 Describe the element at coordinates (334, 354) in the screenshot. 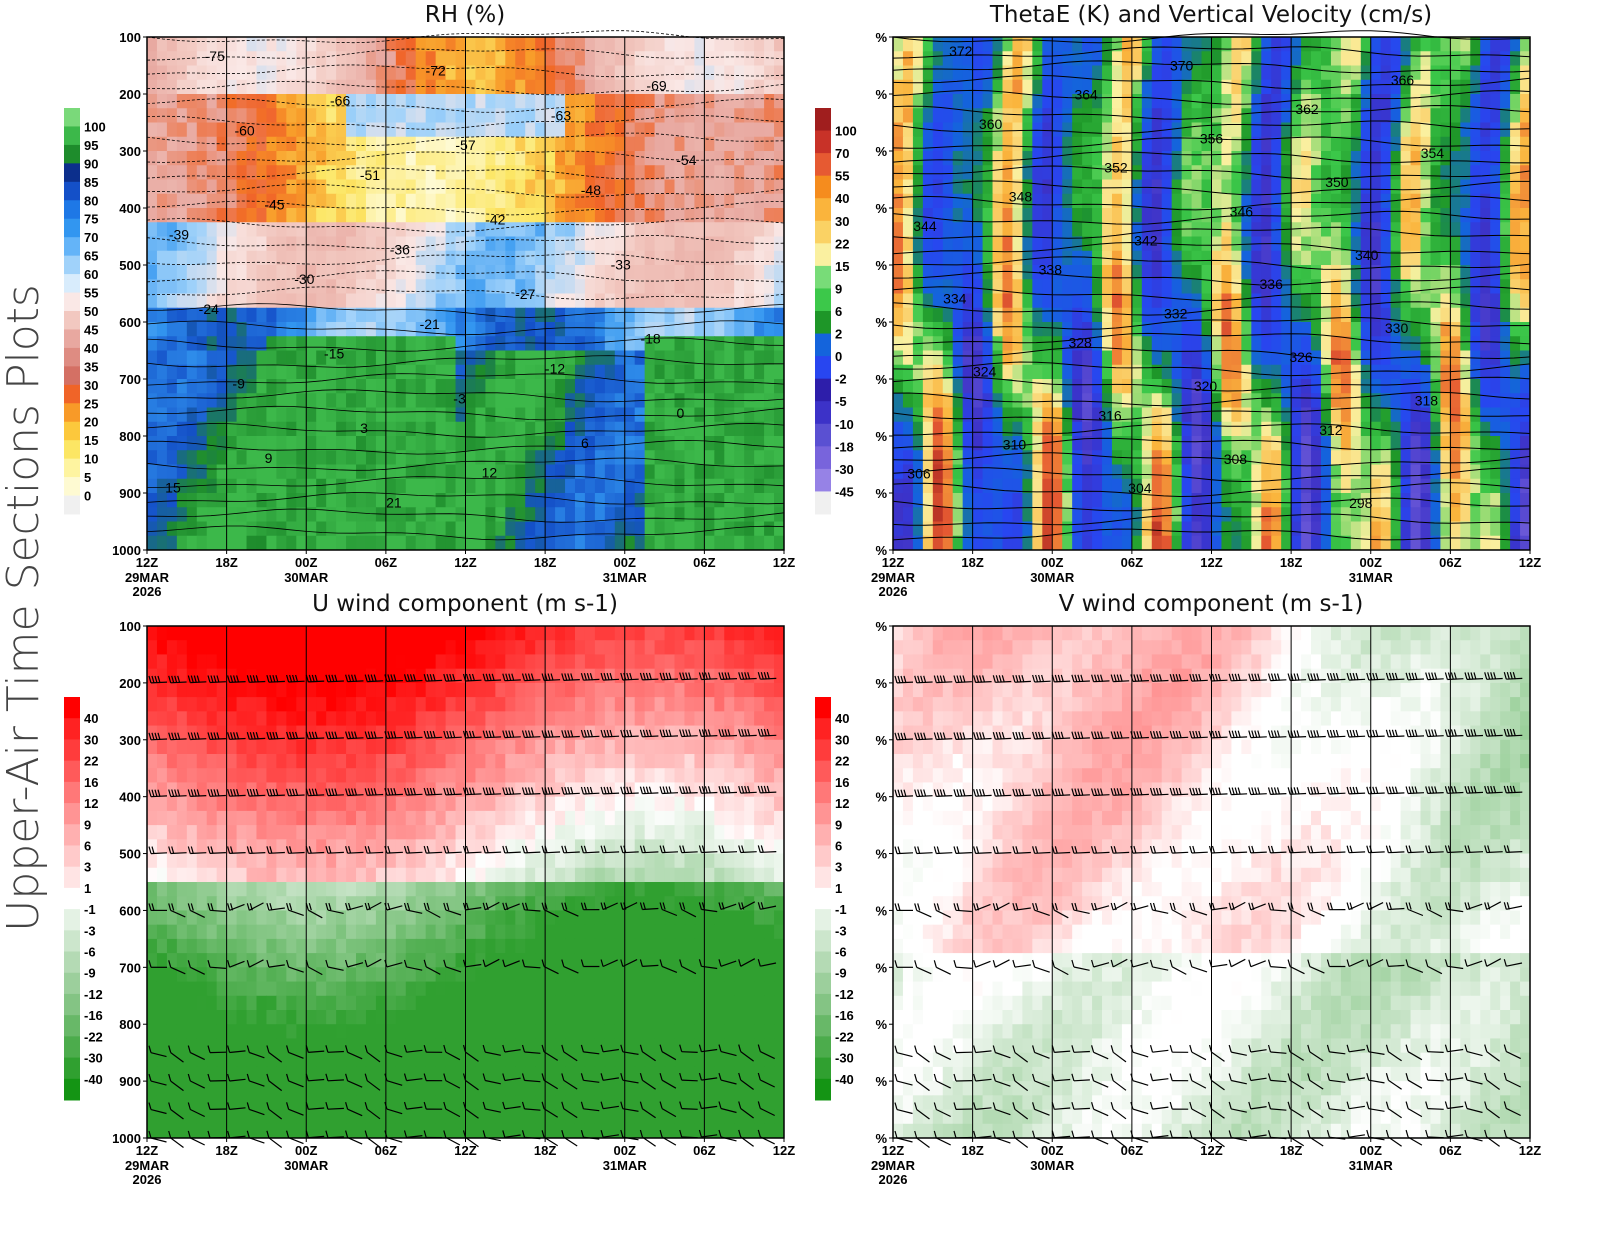

I see `contour-label: -15` at that location.